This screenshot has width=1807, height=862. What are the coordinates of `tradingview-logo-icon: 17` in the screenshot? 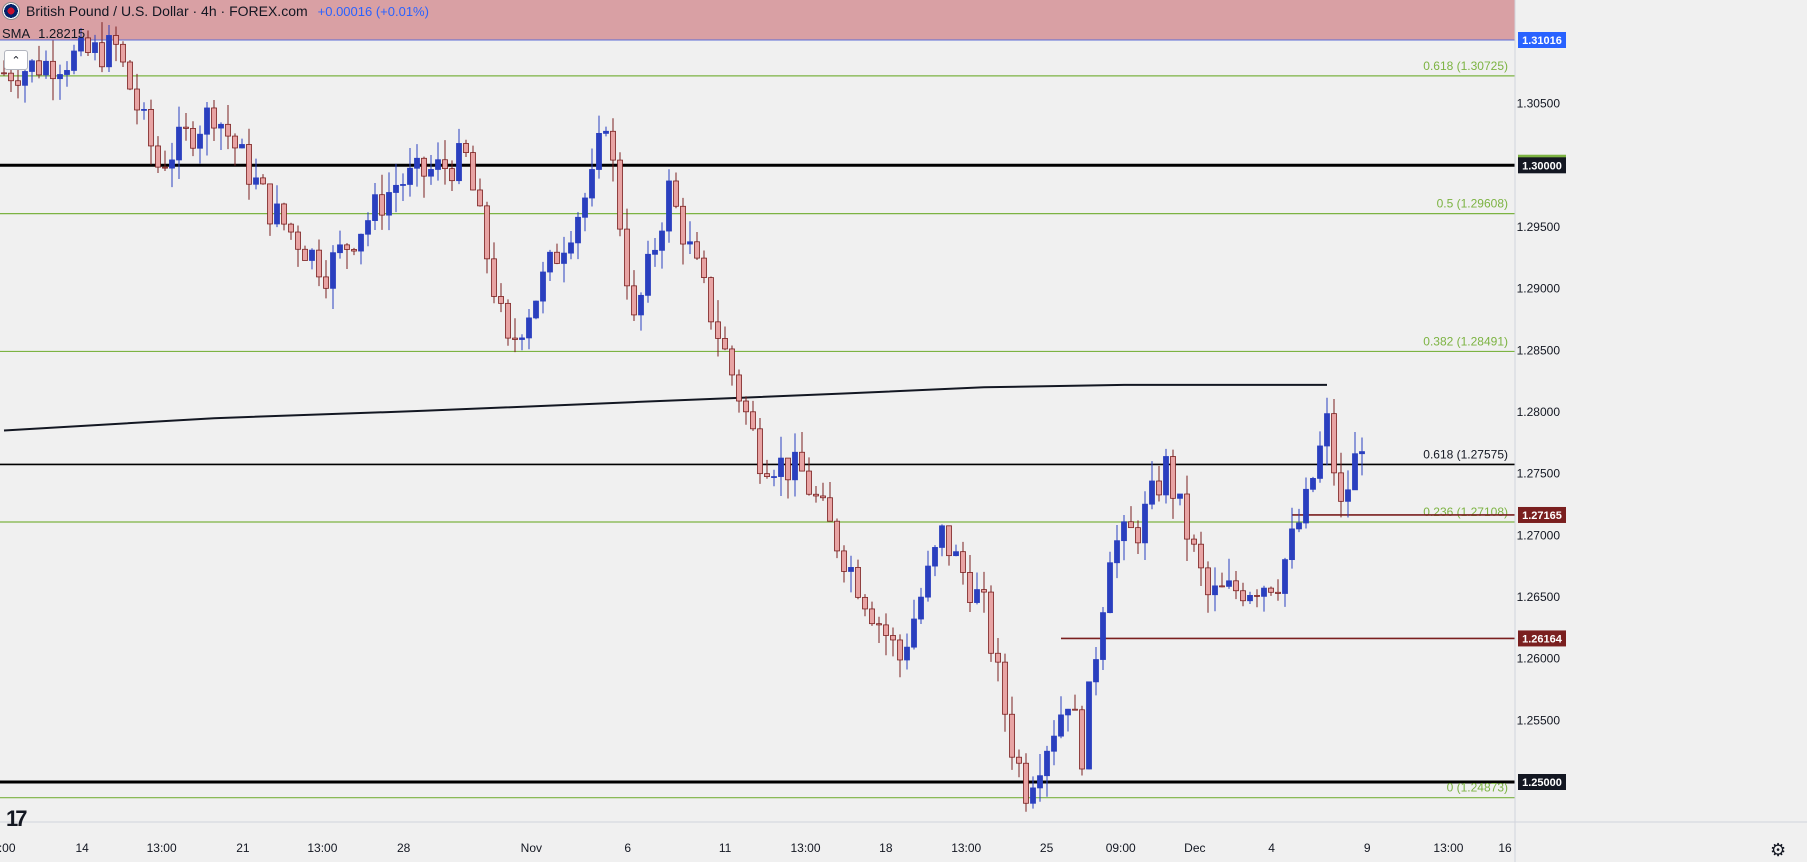 It's located at (17, 818).